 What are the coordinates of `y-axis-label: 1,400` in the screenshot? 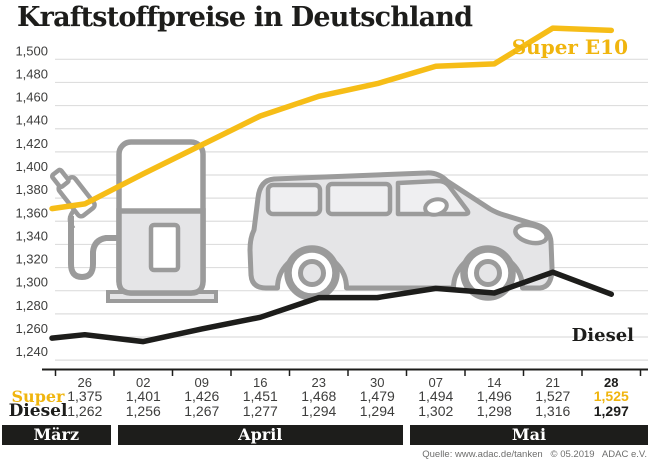 It's located at (31, 166).